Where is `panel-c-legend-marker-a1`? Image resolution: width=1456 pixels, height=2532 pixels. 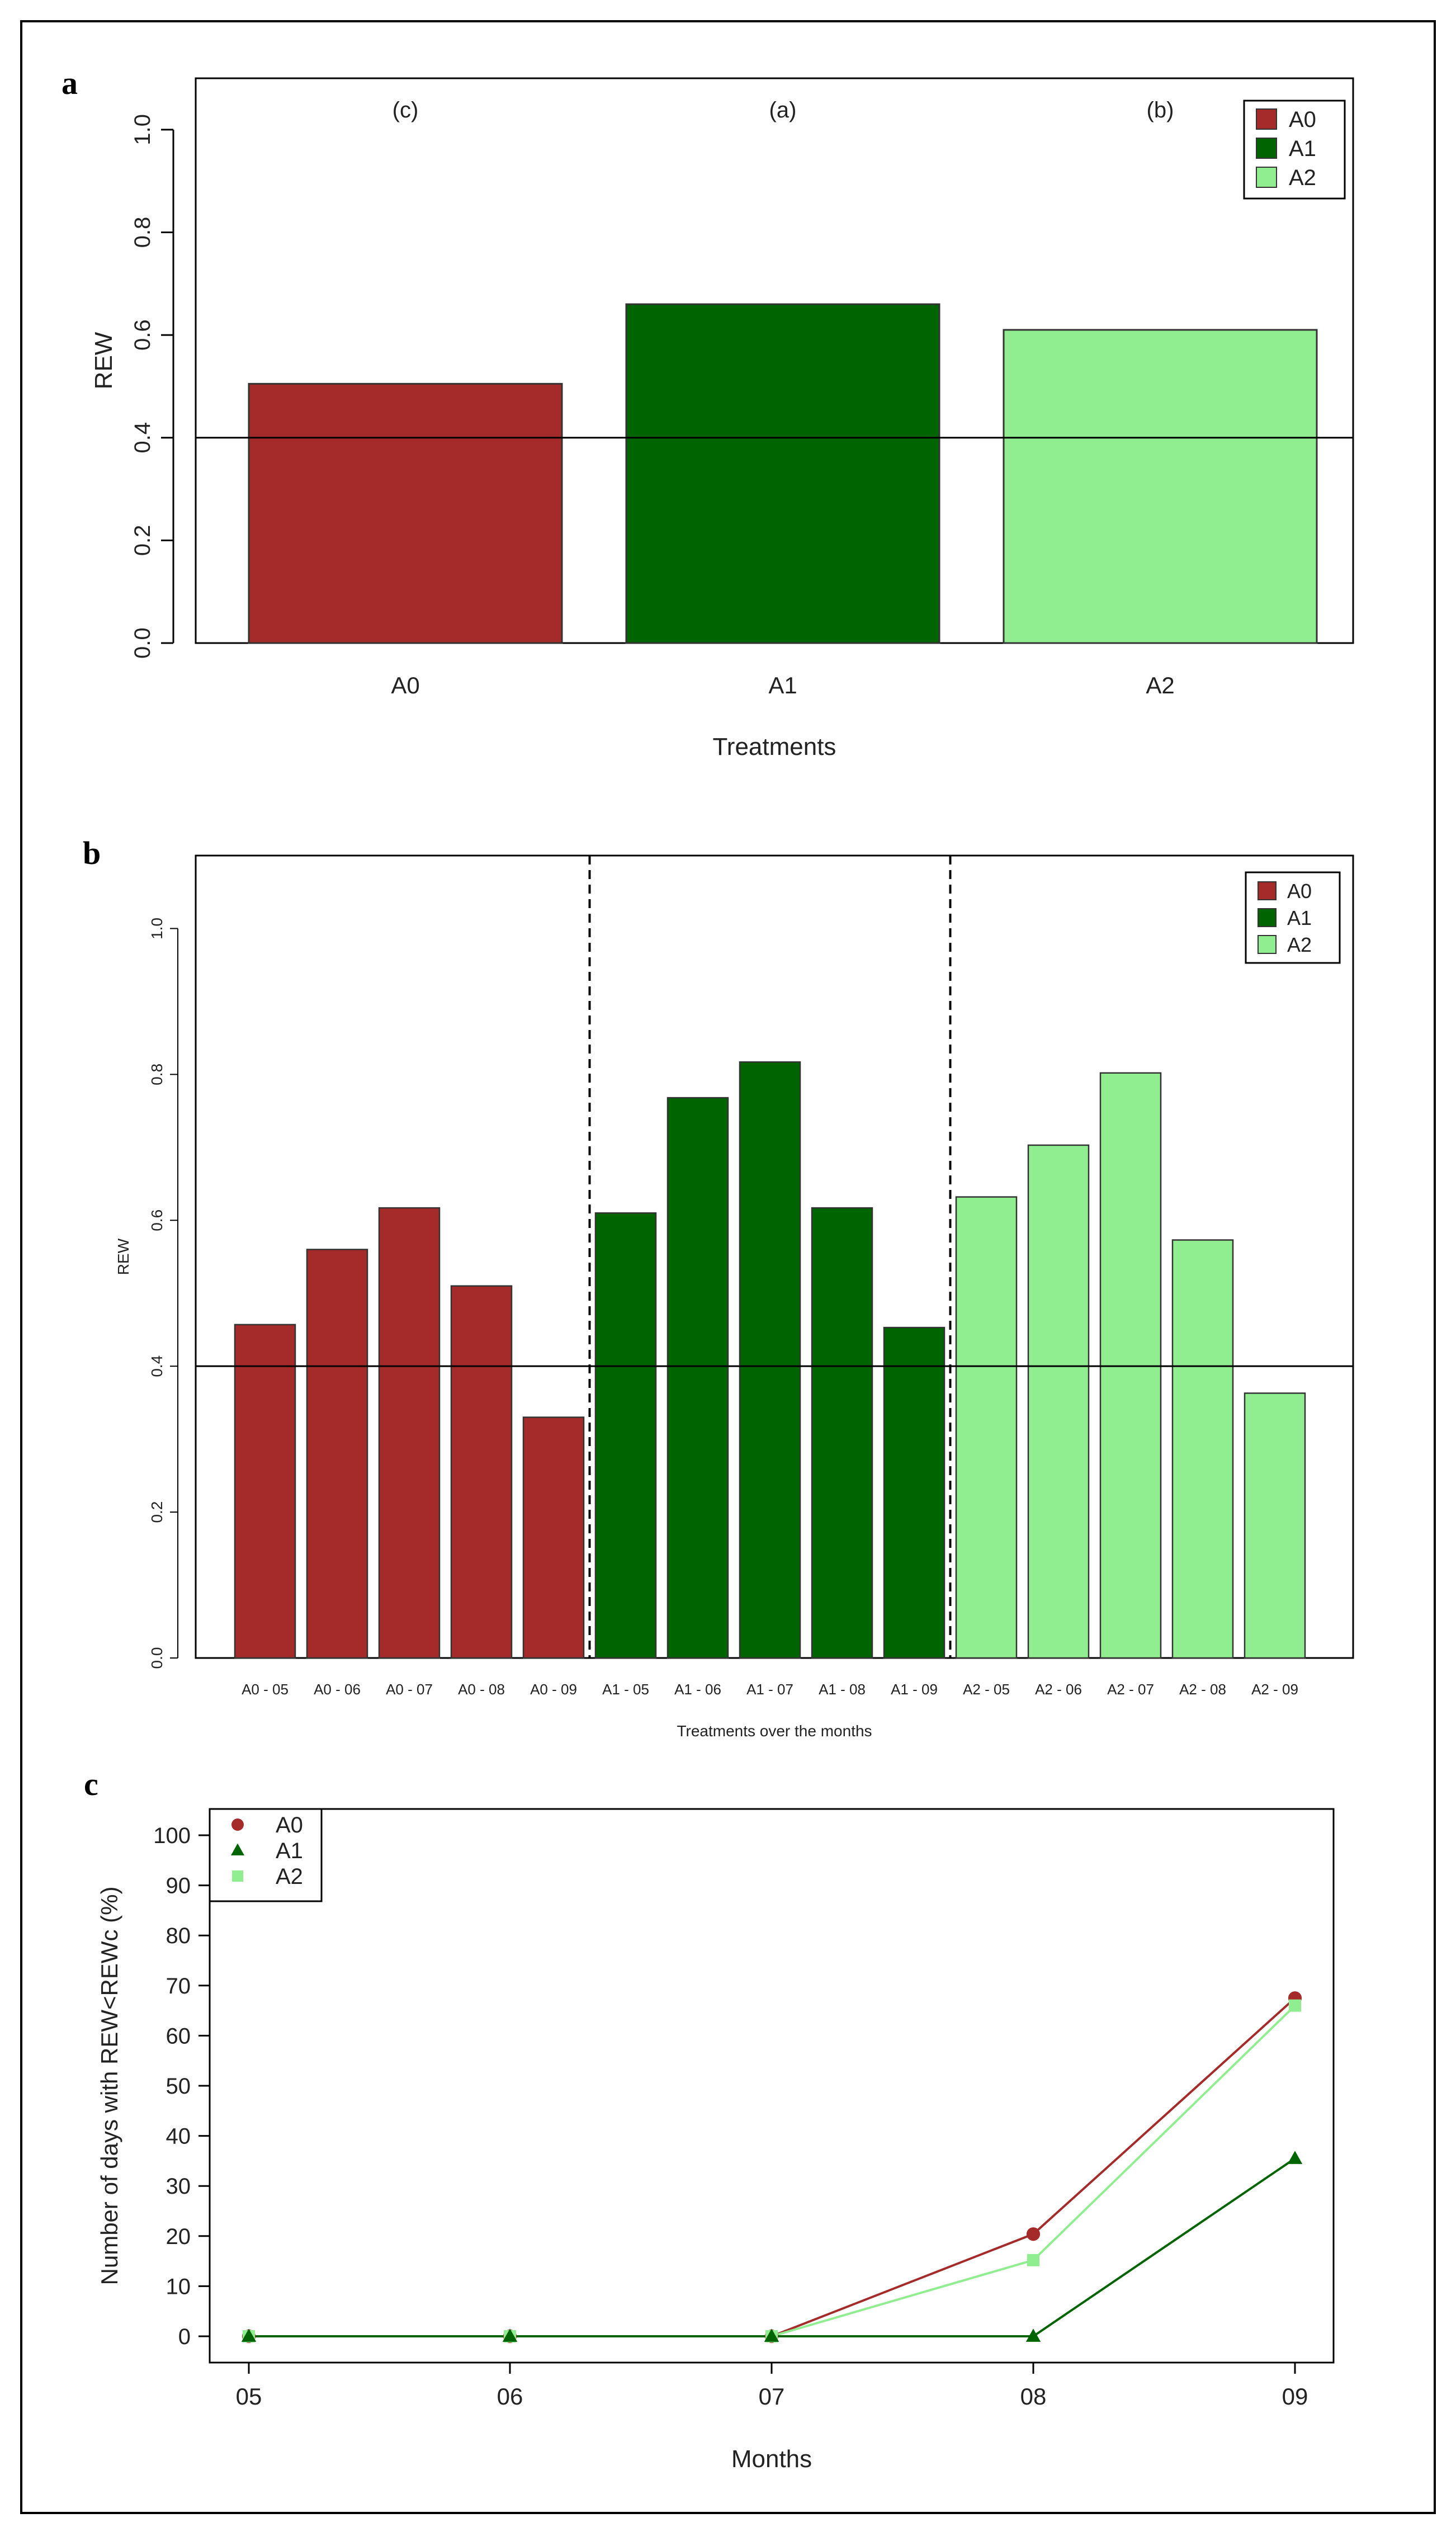
panel-c-legend-marker-a1 is located at coordinates (237, 1849).